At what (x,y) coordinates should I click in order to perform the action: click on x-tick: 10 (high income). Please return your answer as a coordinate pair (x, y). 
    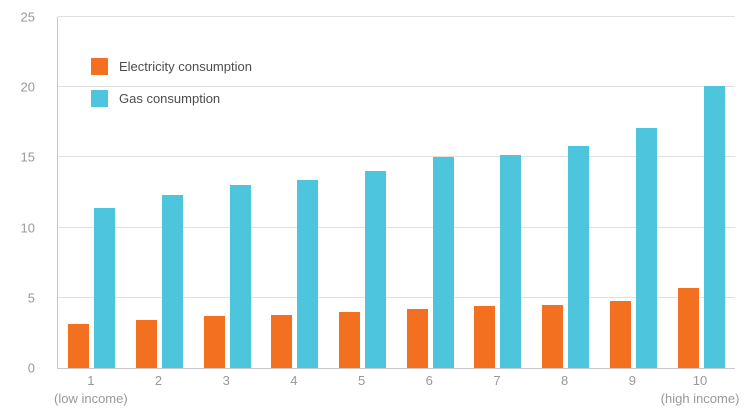
    Looking at the image, I should click on (700, 389).